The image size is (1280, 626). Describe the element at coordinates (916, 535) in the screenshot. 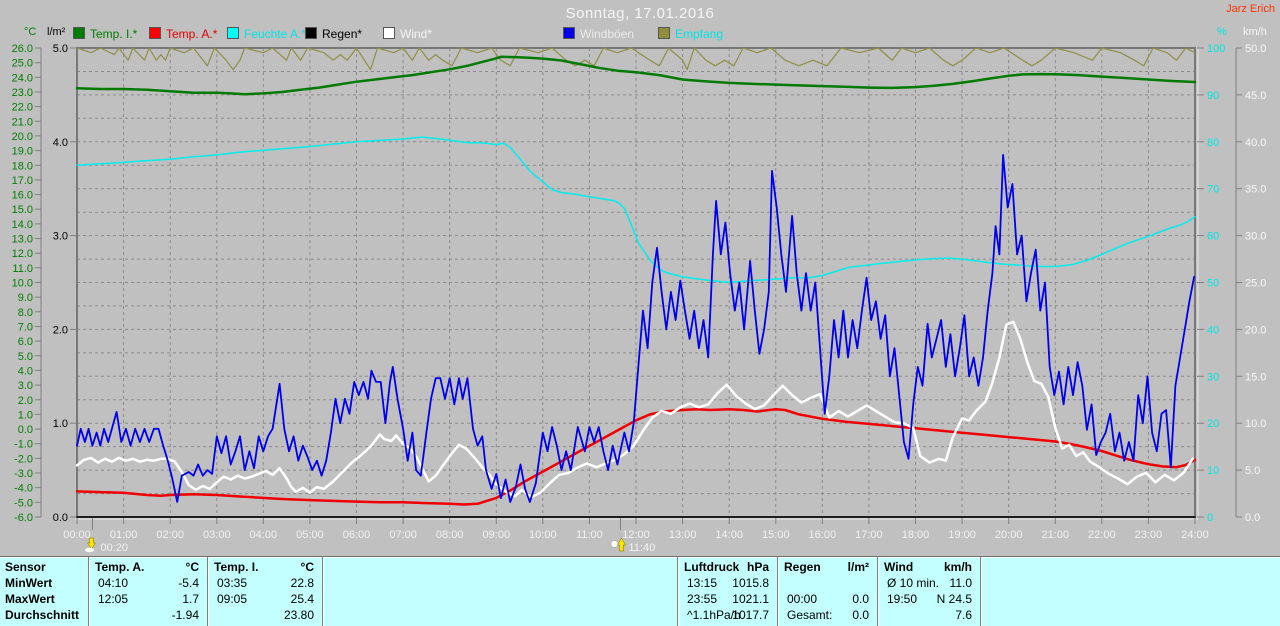

I see `svg-text: 18:00` at that location.